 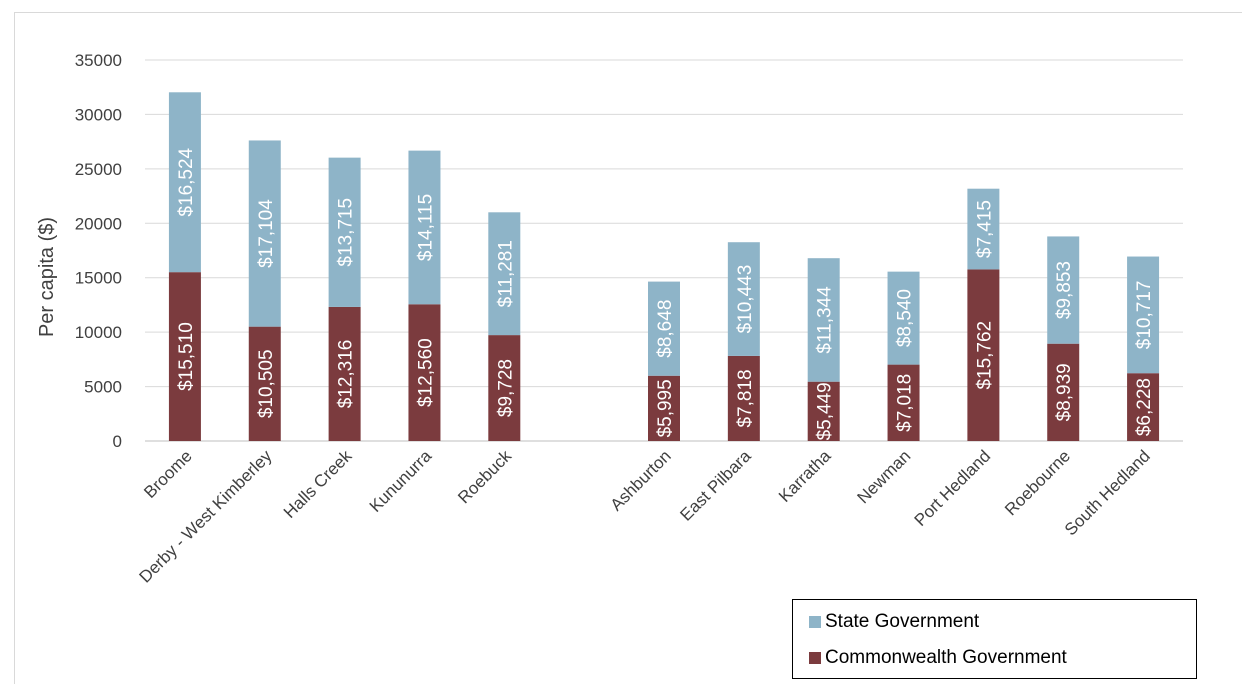 I want to click on data-label-commonwealth: $12,316, so click(x=346, y=374).